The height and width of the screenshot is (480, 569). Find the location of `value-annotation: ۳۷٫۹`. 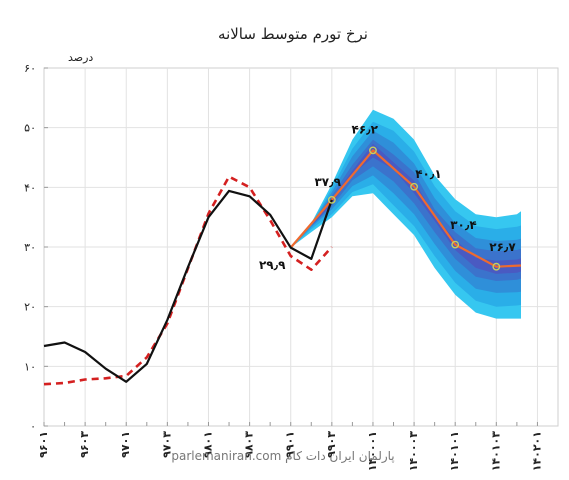

value-annotation: ۳۷٫۹ is located at coordinates (327, 182).